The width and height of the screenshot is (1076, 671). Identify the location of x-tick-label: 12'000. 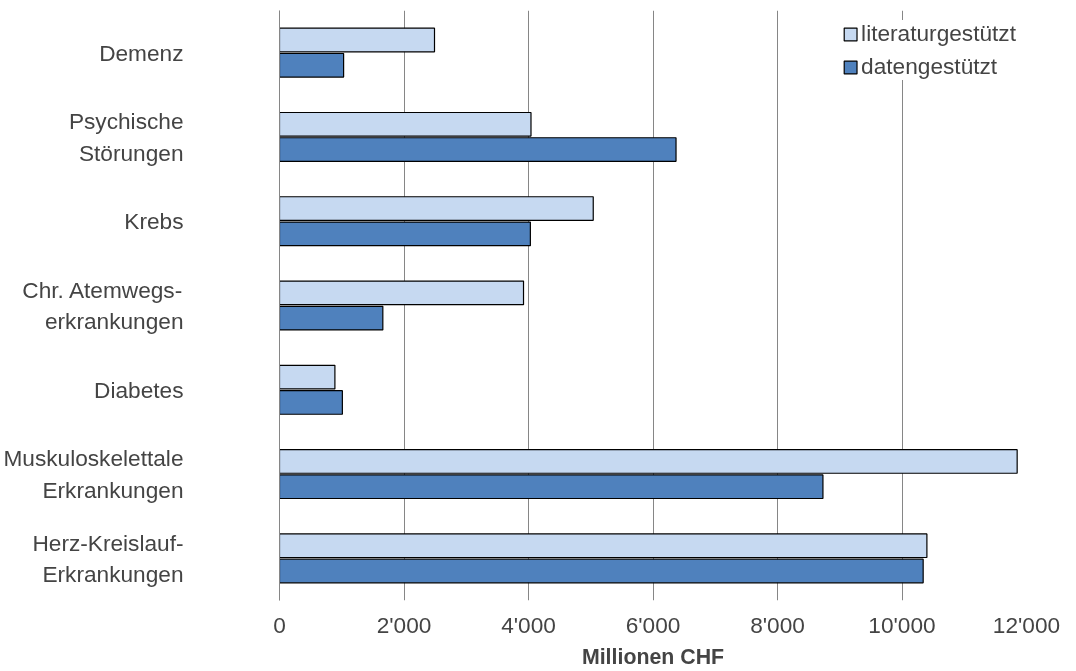
(1026, 624).